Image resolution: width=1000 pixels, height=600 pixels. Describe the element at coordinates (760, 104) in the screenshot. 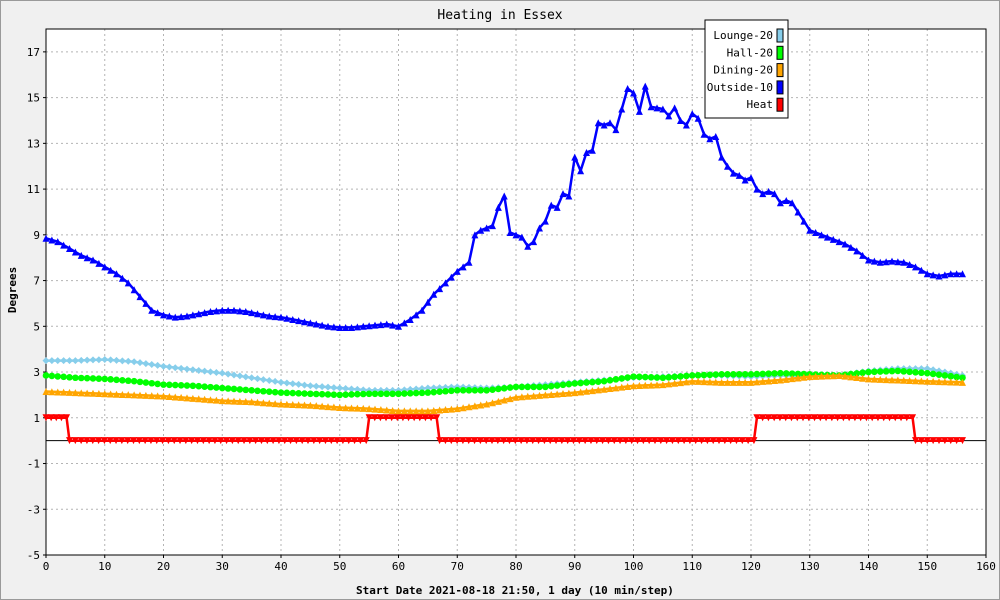

I see `legend-label-heat: Heat` at that location.